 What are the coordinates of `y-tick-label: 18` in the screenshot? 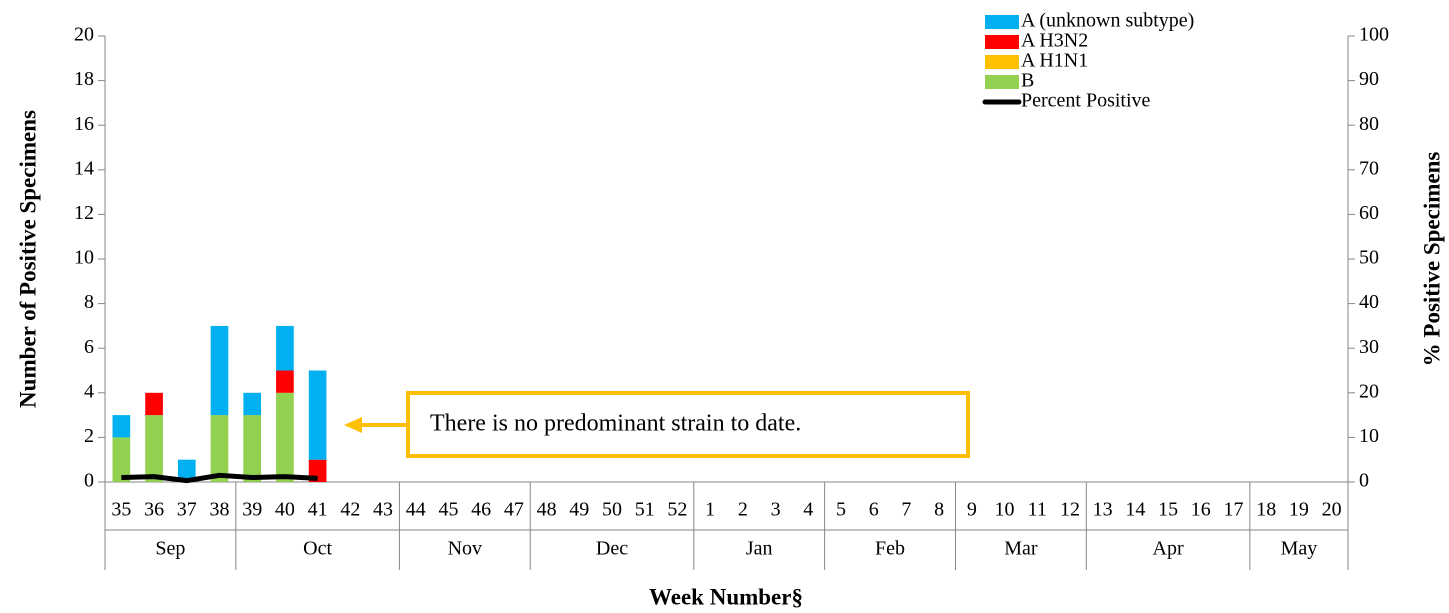 It's located at (84, 79).